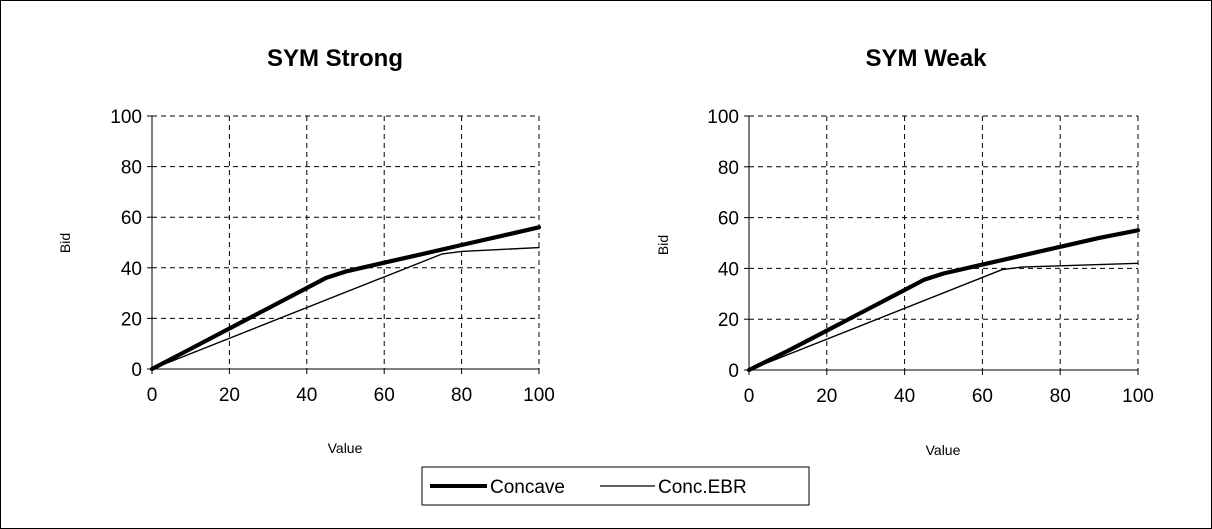 The height and width of the screenshot is (529, 1212). Describe the element at coordinates (527, 487) in the screenshot. I see `legend-label-concave: Concave` at that location.